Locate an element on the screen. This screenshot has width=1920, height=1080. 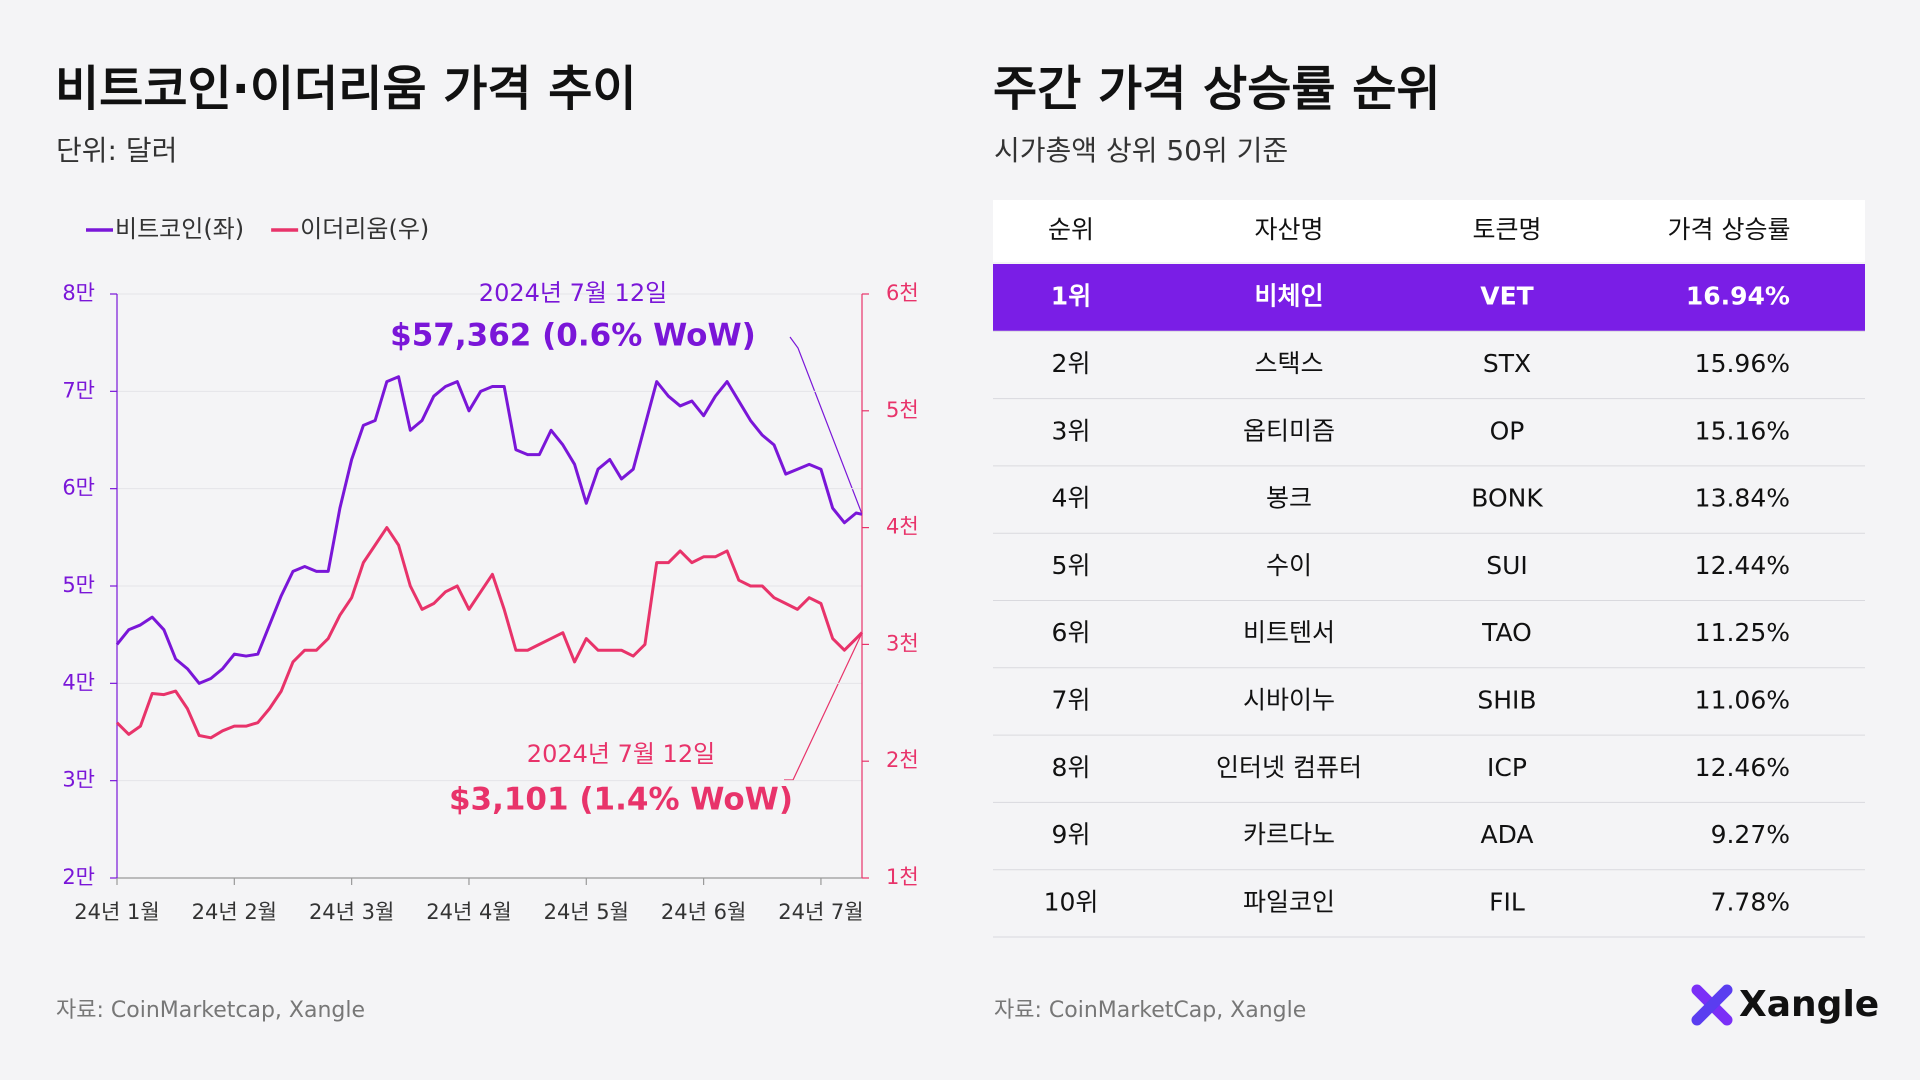
table-header-cell: 순위 is located at coordinates (1071, 229).